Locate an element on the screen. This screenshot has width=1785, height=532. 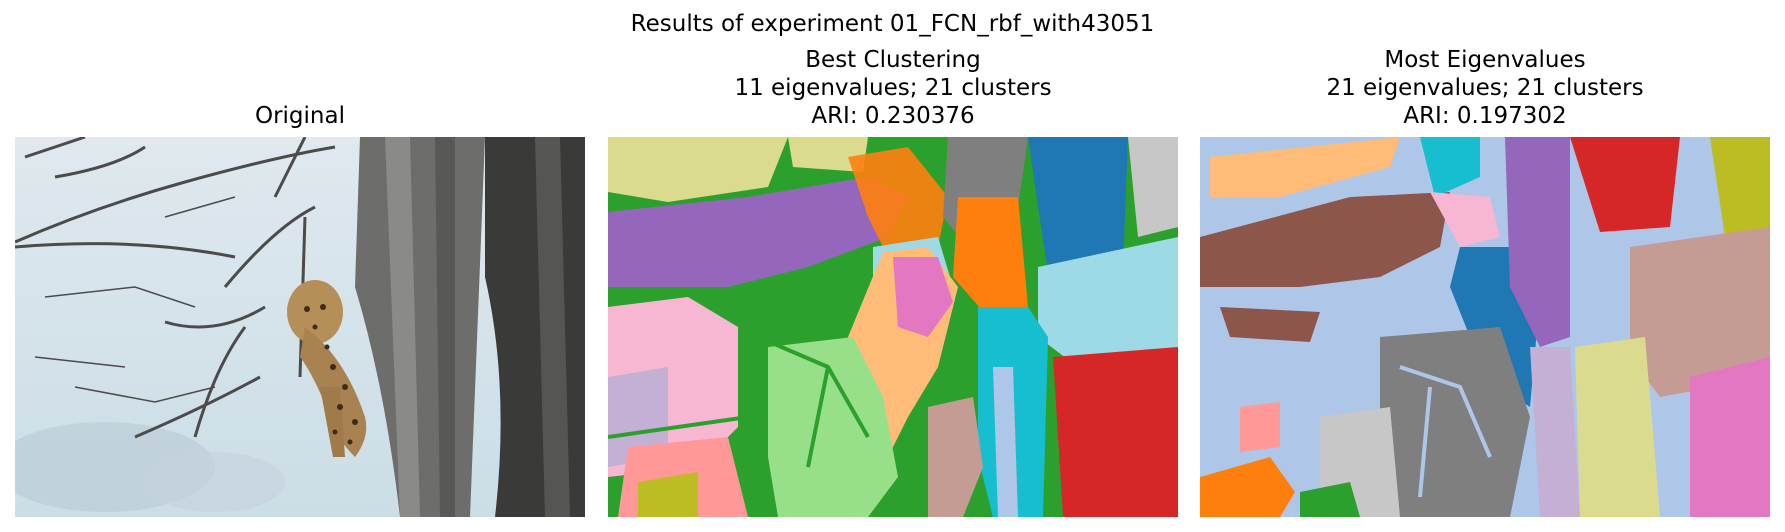
panel-title-line: 11 eigenvalues; 21 clusters is located at coordinates (893, 88).